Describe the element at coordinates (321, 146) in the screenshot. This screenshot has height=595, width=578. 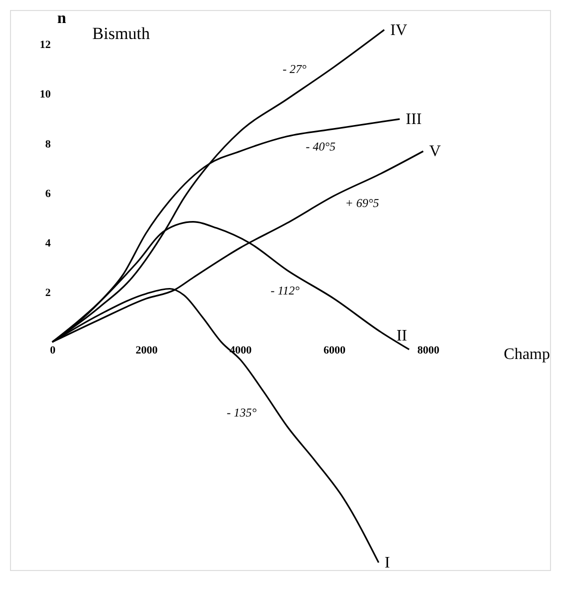
I see `annotation: - 40°5` at that location.